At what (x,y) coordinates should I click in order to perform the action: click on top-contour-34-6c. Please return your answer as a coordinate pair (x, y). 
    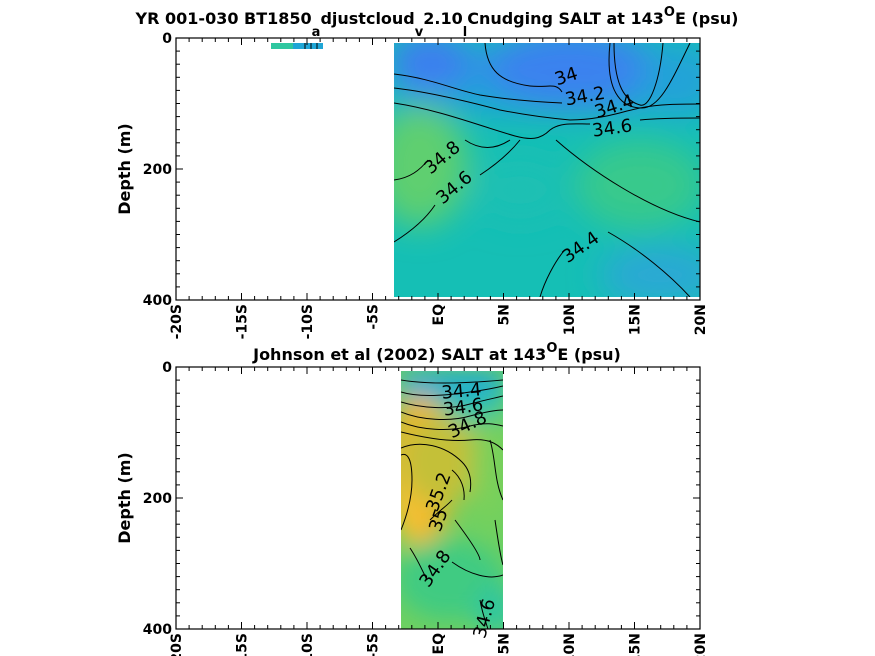
    Looking at the image, I should click on (627, 181).